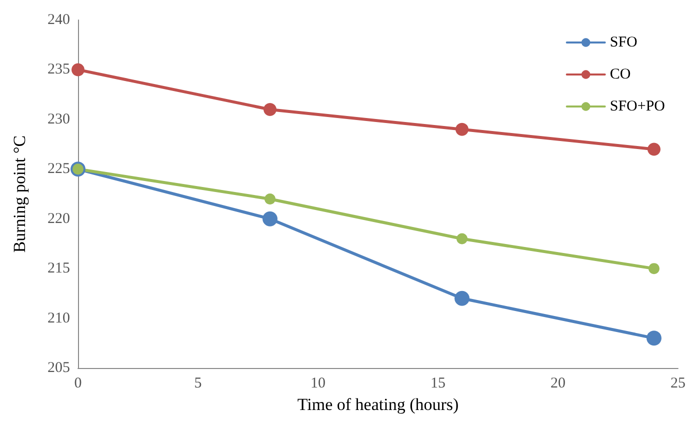 The image size is (690, 422). Describe the element at coordinates (198, 384) in the screenshot. I see `x-tick-label: 5` at that location.